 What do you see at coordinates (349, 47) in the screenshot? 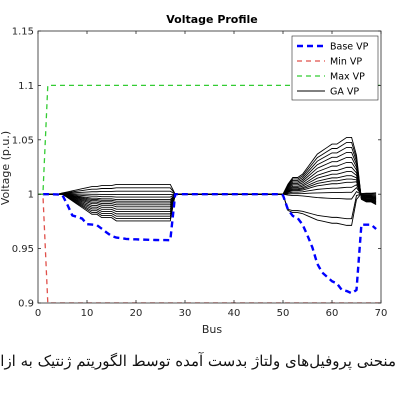
I see `legend-label: Base VP` at bounding box center [349, 47].